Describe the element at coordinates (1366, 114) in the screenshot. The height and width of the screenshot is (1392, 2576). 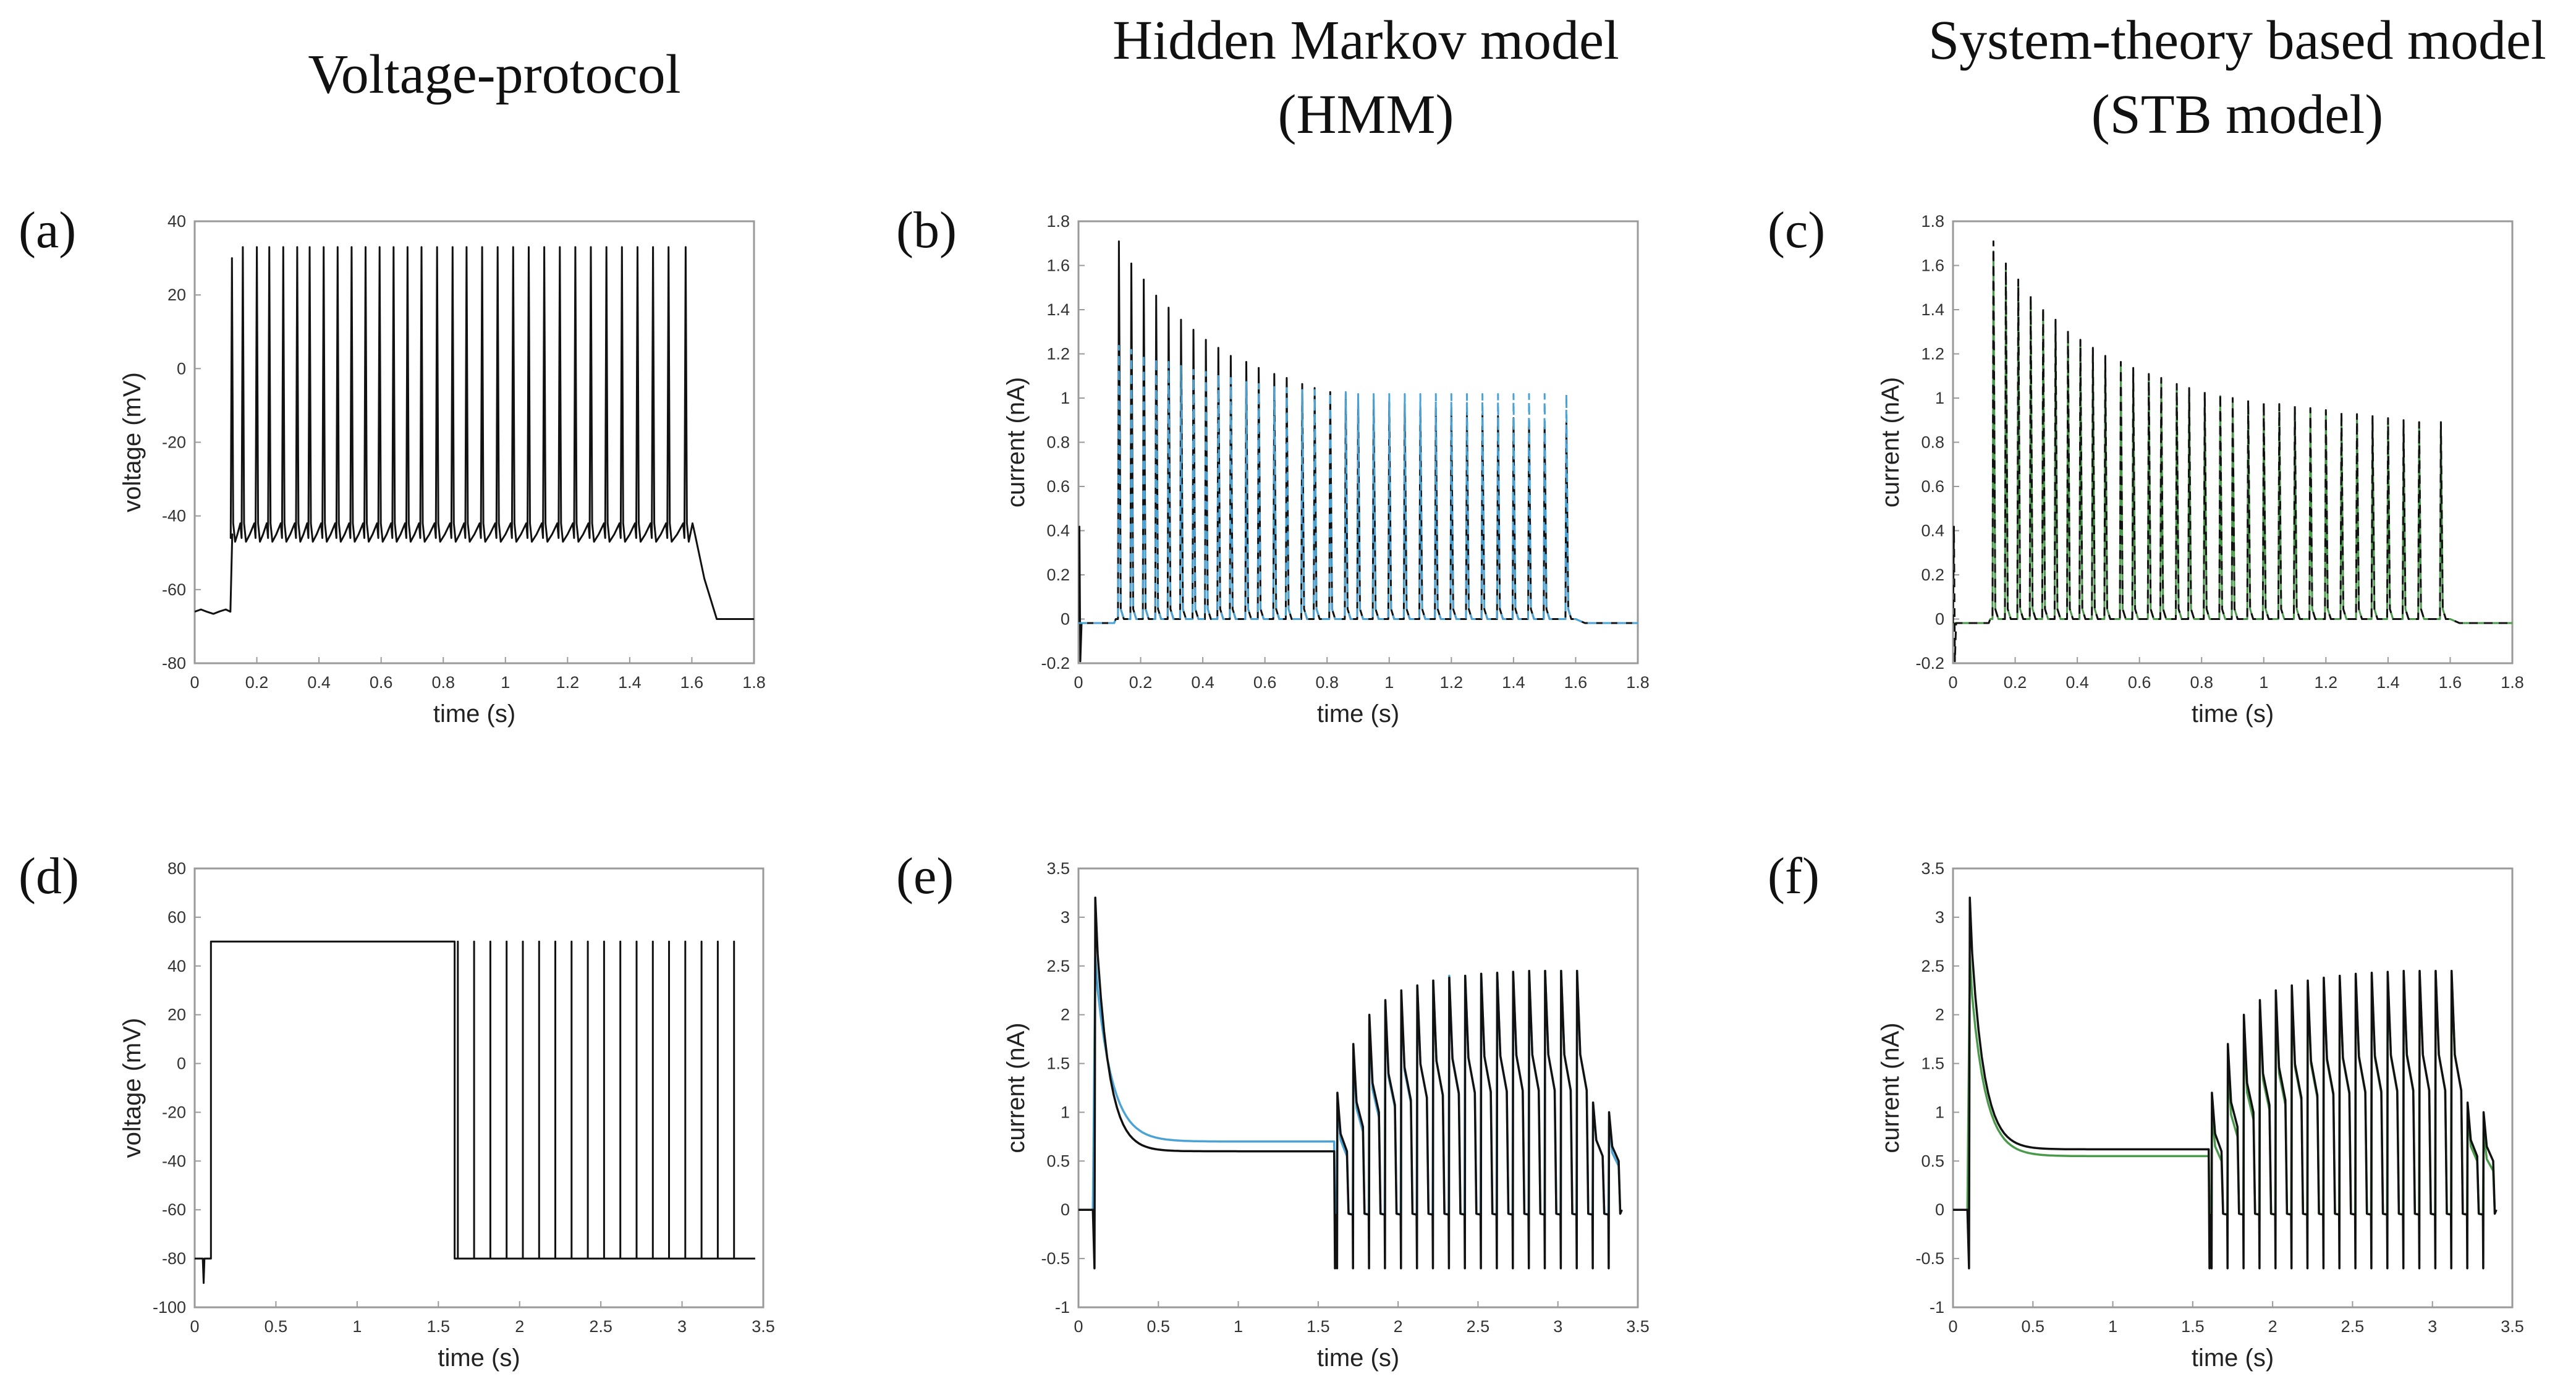
I see `column-title-hmm-line2: (HMM)` at that location.